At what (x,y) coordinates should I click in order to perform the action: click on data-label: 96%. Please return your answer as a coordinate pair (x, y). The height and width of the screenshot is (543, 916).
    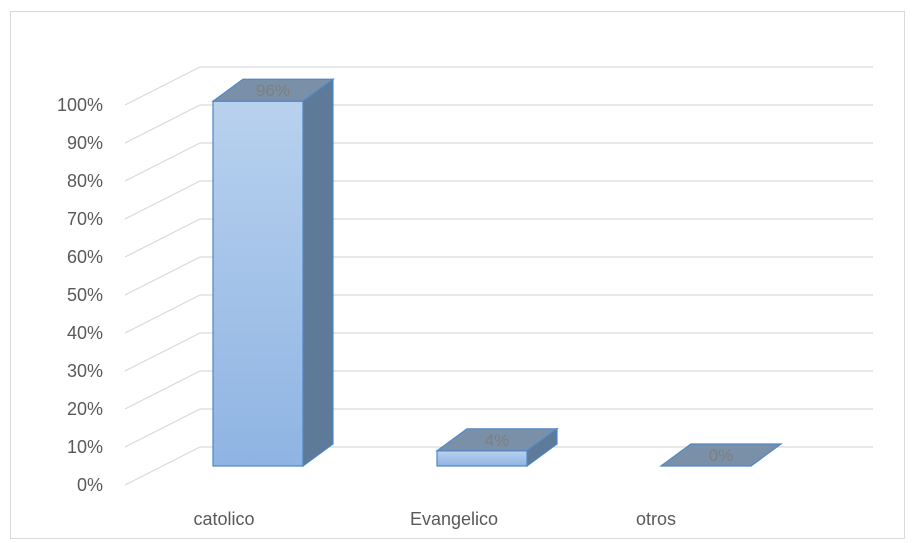
    Looking at the image, I should click on (273, 90).